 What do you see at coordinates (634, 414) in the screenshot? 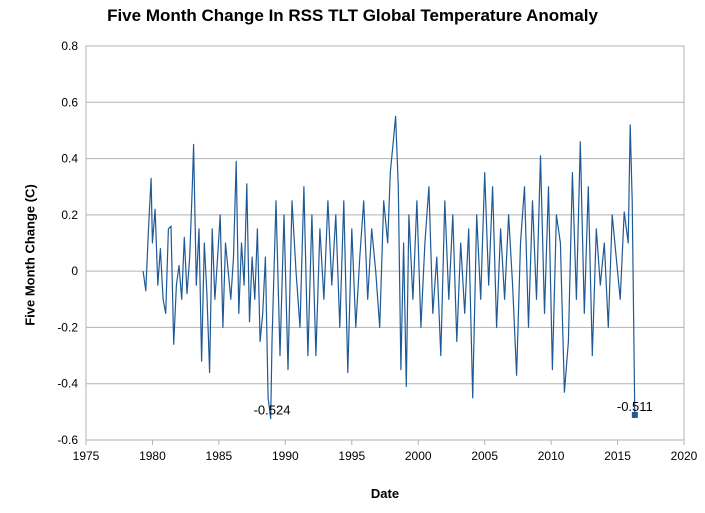
I see `data-point-marker` at bounding box center [634, 414].